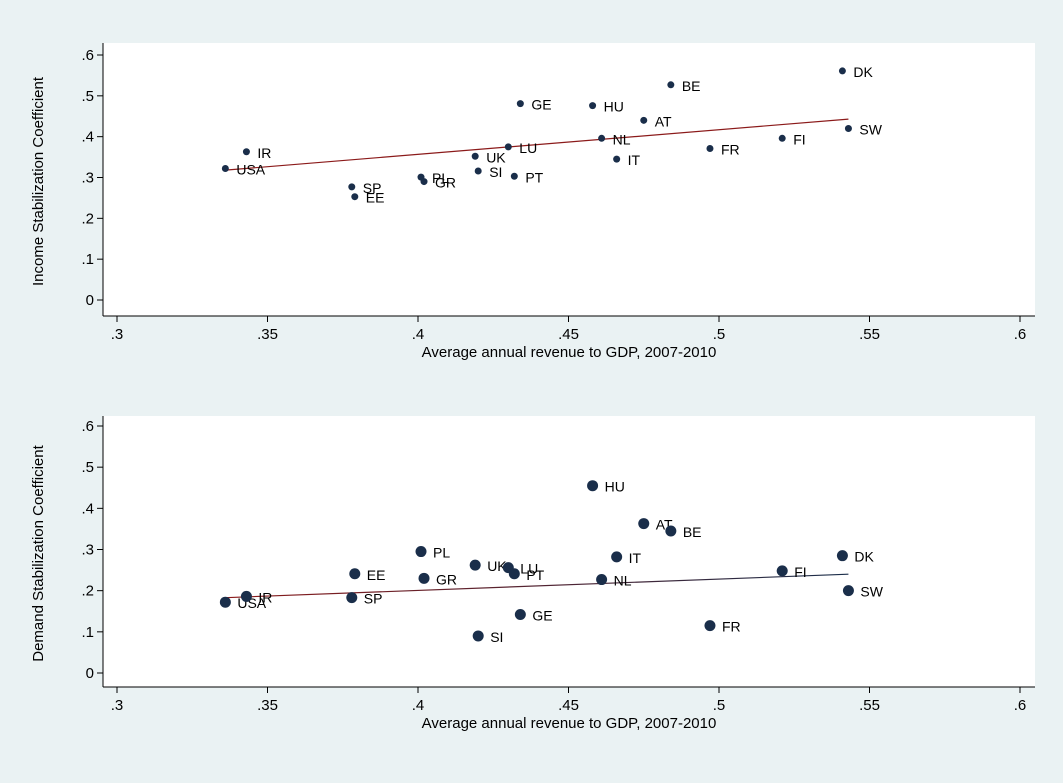 Image resolution: width=1063 pixels, height=783 pixels. What do you see at coordinates (90, 673) in the screenshot?
I see `y-tick-label: 0` at bounding box center [90, 673].